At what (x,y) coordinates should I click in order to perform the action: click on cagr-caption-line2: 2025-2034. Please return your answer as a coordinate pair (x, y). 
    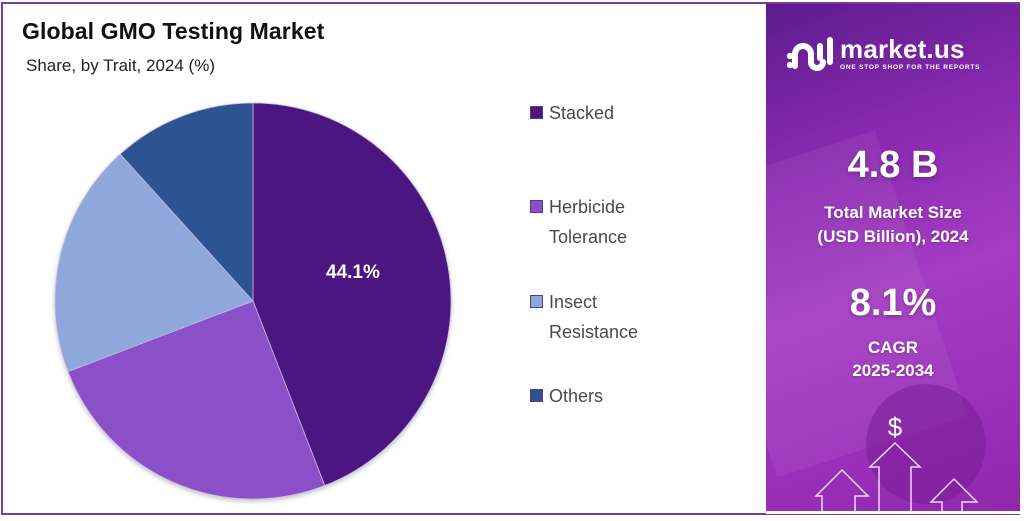
    Looking at the image, I should click on (893, 370).